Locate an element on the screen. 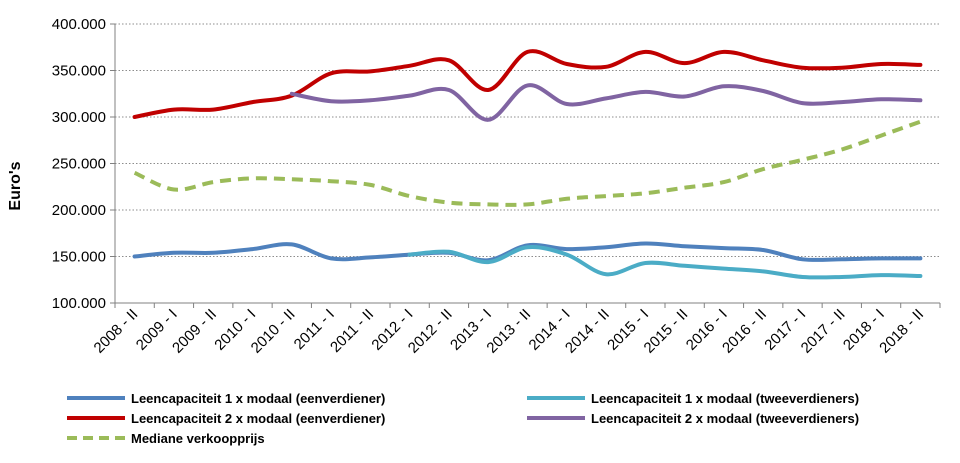  x-tick-label: 2010 - II is located at coordinates (273, 331).